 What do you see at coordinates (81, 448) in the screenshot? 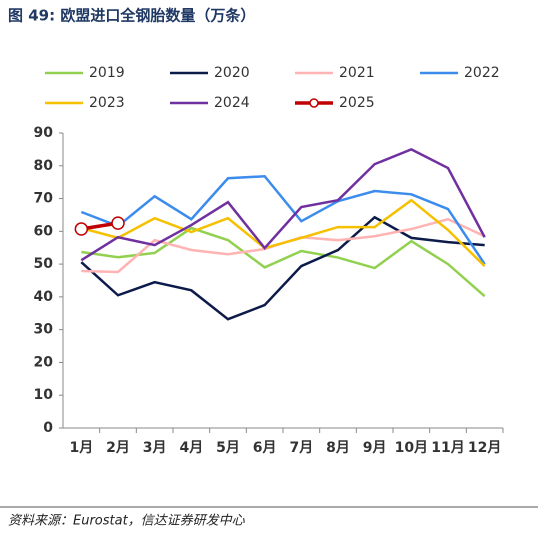
I see `x-tick-label: 1月` at bounding box center [81, 448].